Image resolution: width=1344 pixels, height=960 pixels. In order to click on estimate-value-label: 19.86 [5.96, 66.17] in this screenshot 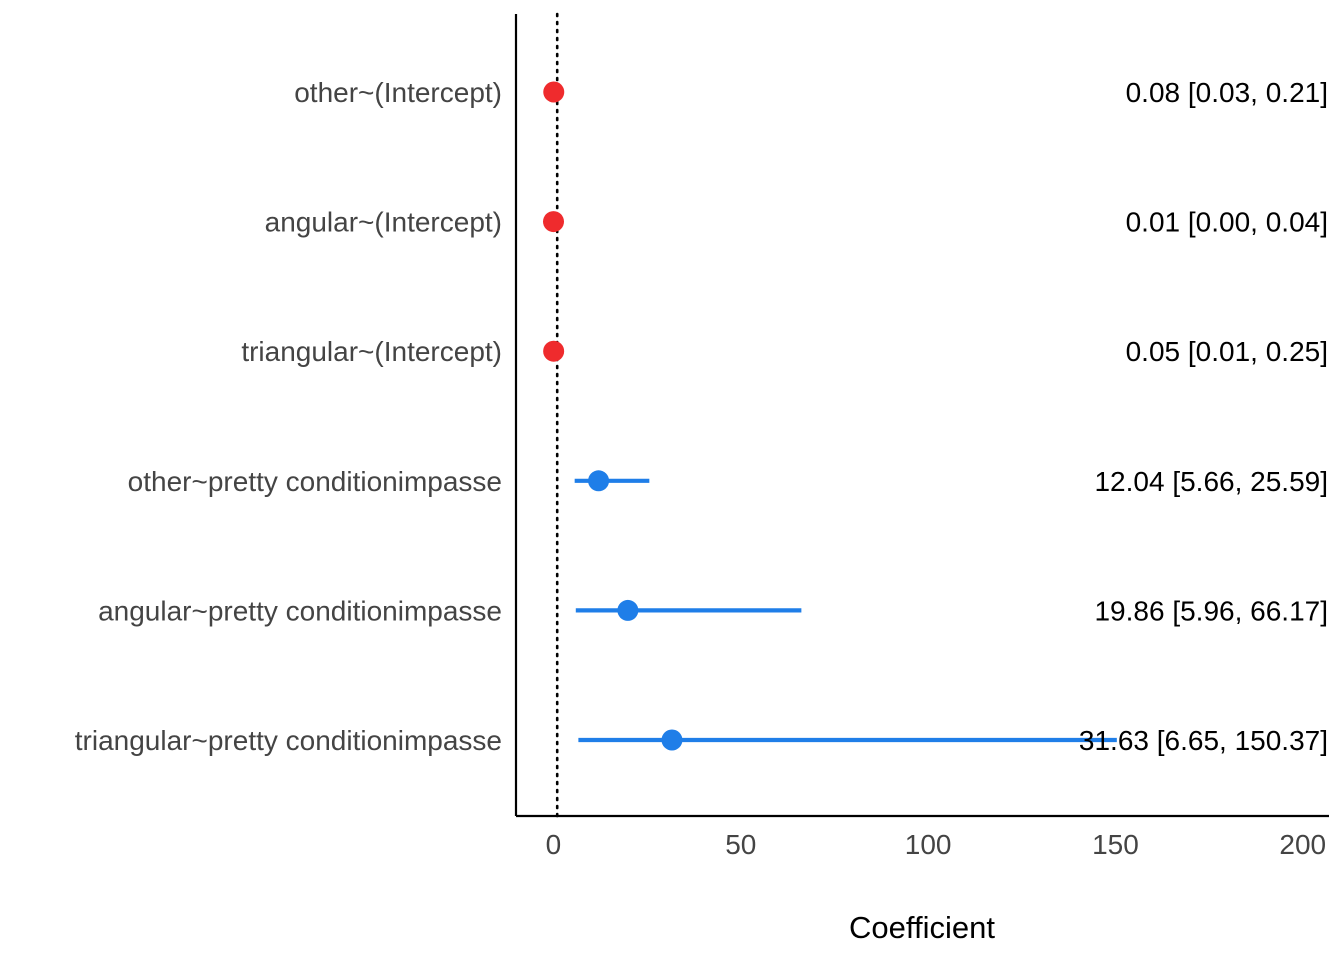, I will do `click(1211, 610)`.